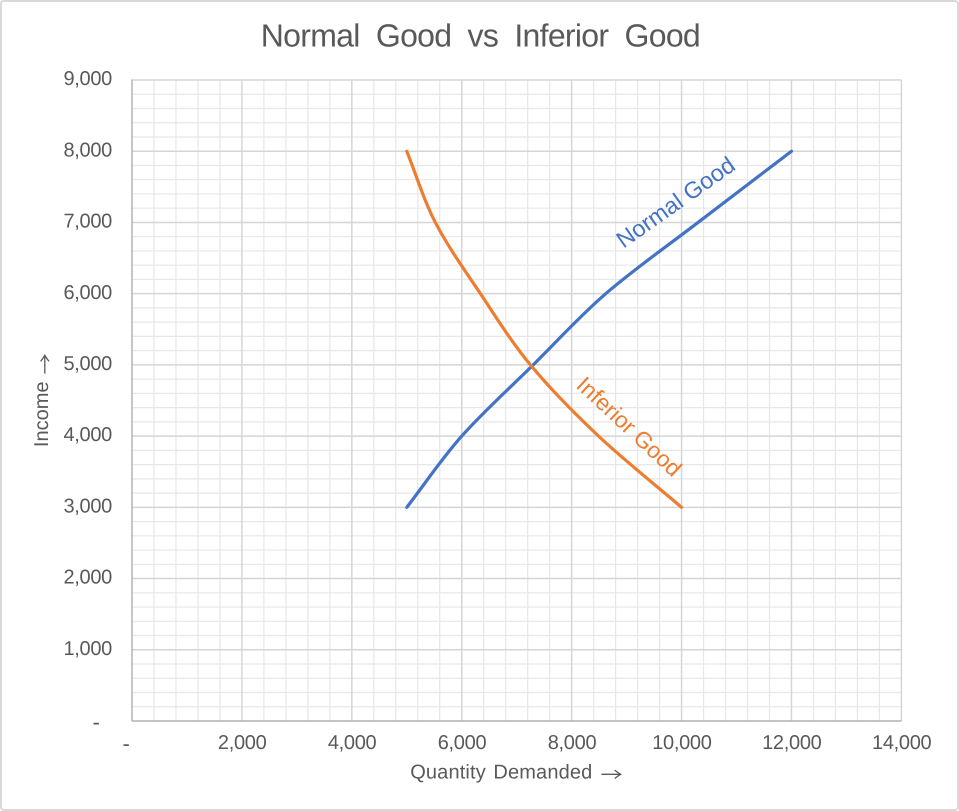 This screenshot has height=811, width=959. What do you see at coordinates (792, 743) in the screenshot?
I see `svg-text: 12,000` at bounding box center [792, 743].